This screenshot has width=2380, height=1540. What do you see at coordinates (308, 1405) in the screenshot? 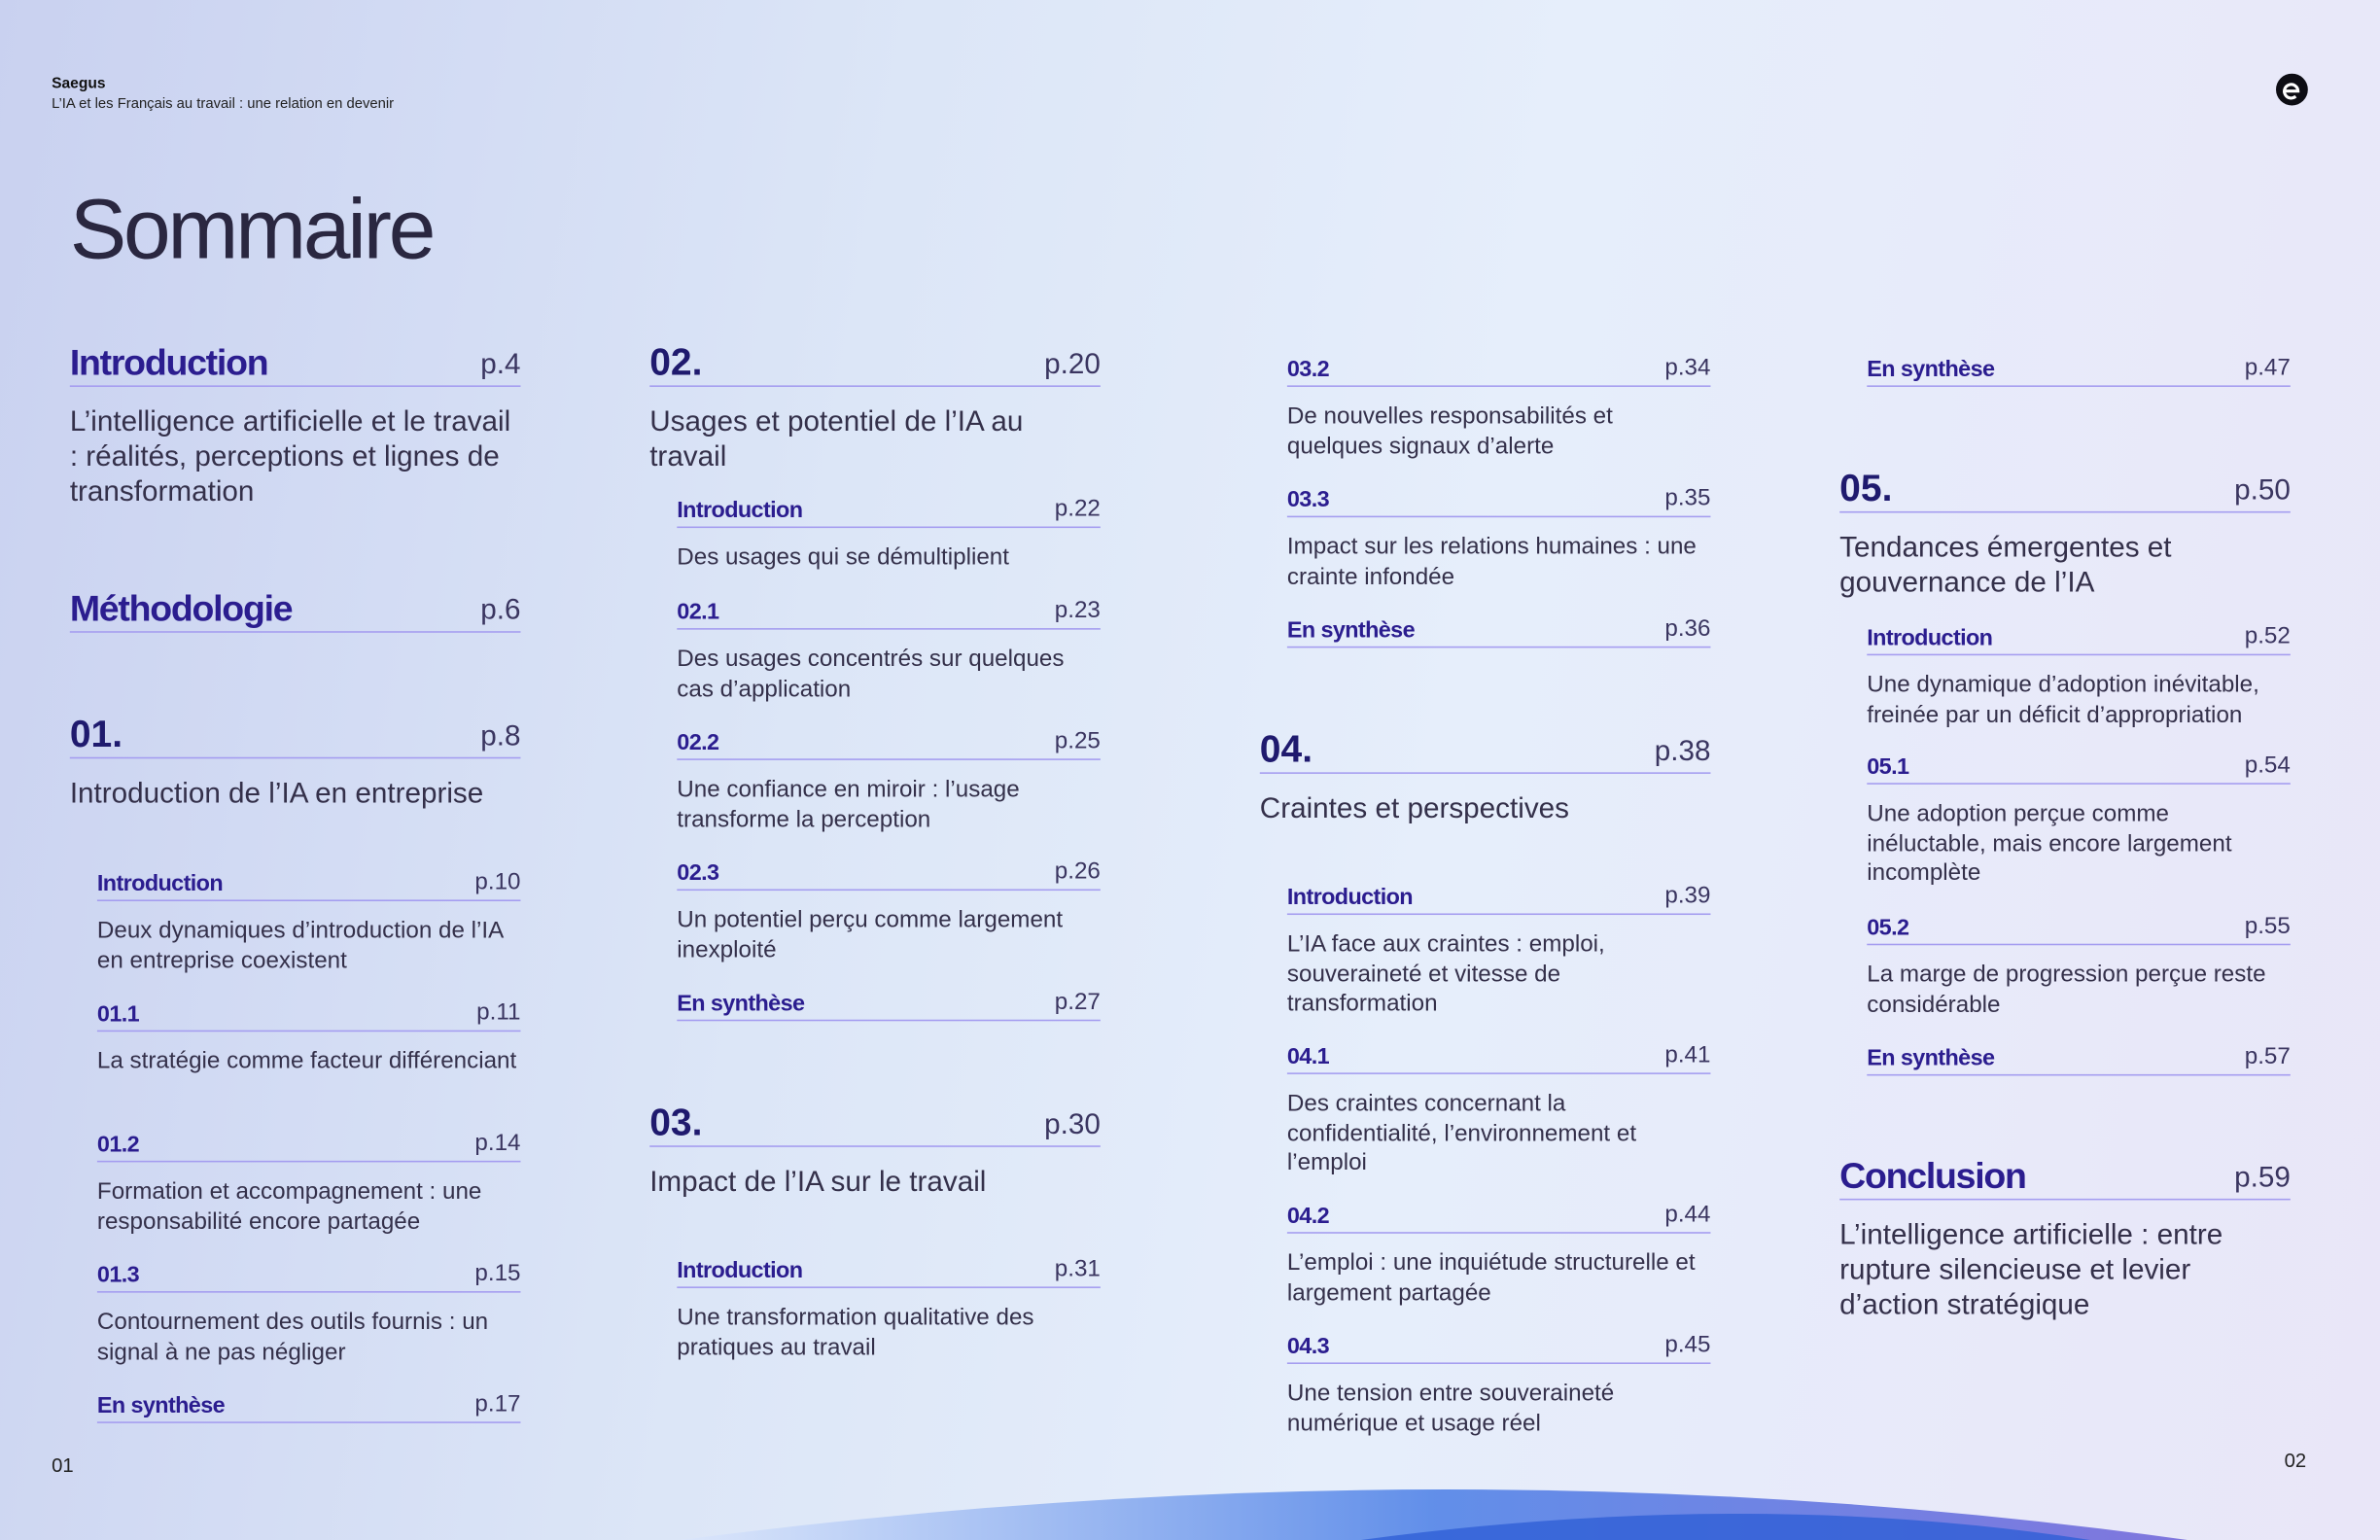
I see `entry-heading: En synthèse p.17` at bounding box center [308, 1405].